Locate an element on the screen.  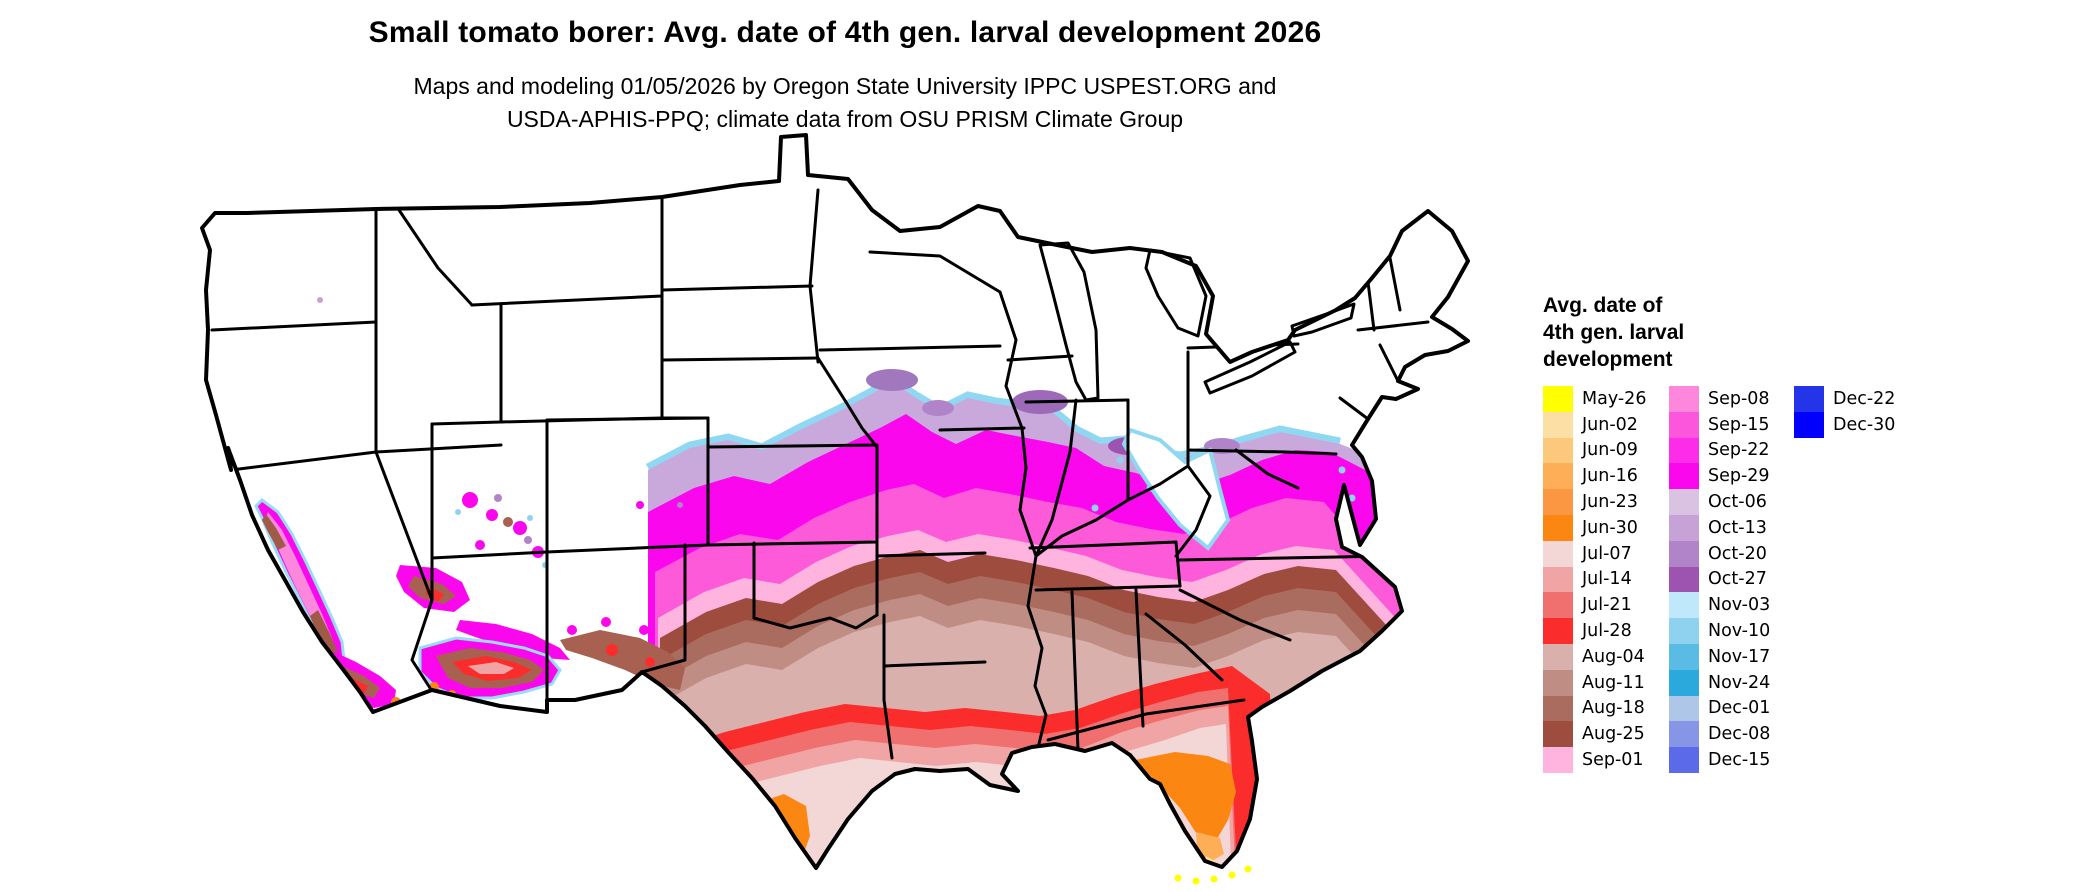
lake-erie is located at coordinates (1250, 367).